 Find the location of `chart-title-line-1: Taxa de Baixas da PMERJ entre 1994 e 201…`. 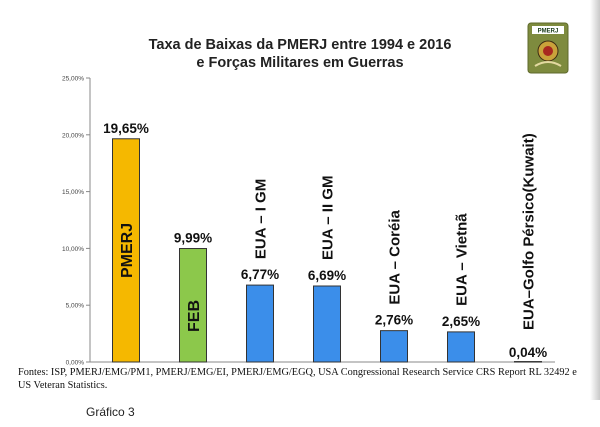

chart-title-line-1: Taxa de Baixas da PMERJ entre 1994 e 201… is located at coordinates (300, 45).